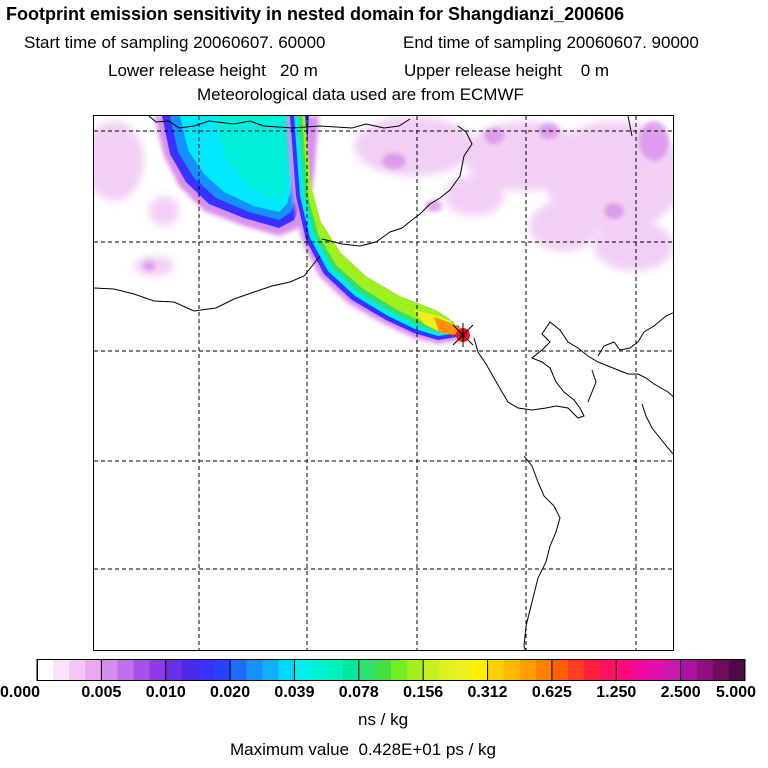 The width and height of the screenshot is (768, 768). Describe the element at coordinates (551, 42) in the screenshot. I see `end-time-label: End time of sampling 20060607. 90000` at that location.